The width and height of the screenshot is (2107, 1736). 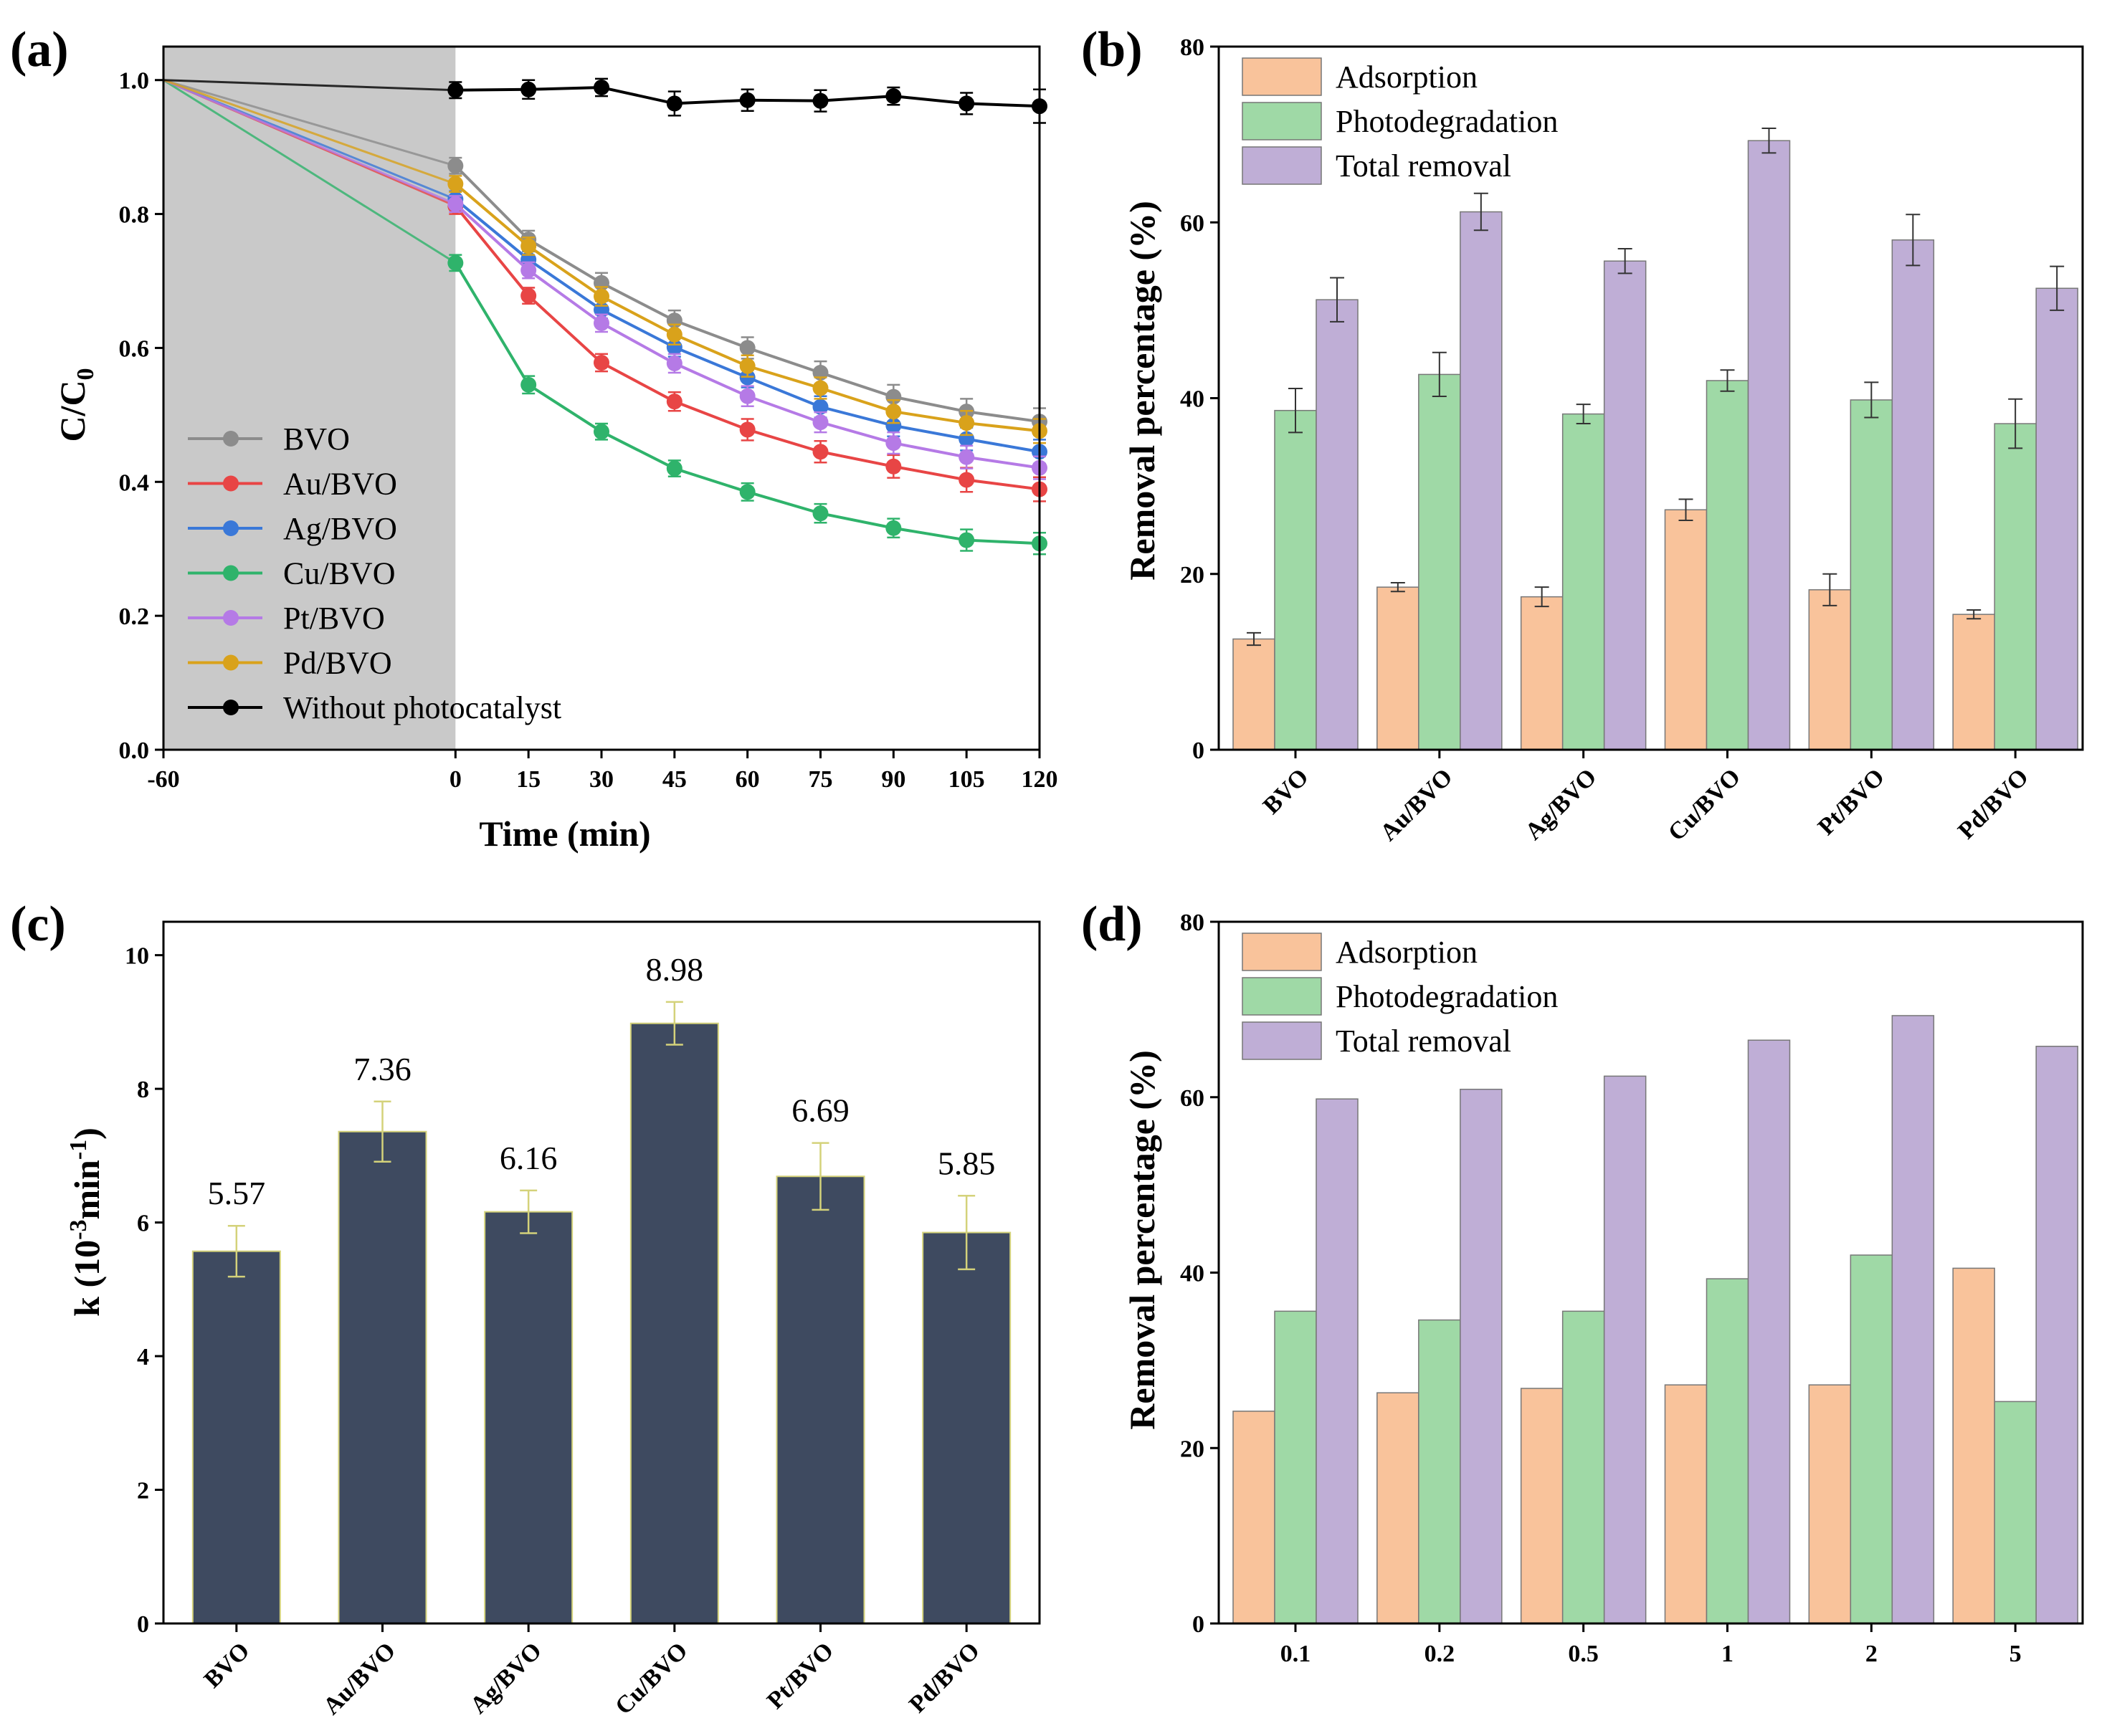 What do you see at coordinates (820, 1400) in the screenshot?
I see `bar-k-pt-bvo` at bounding box center [820, 1400].